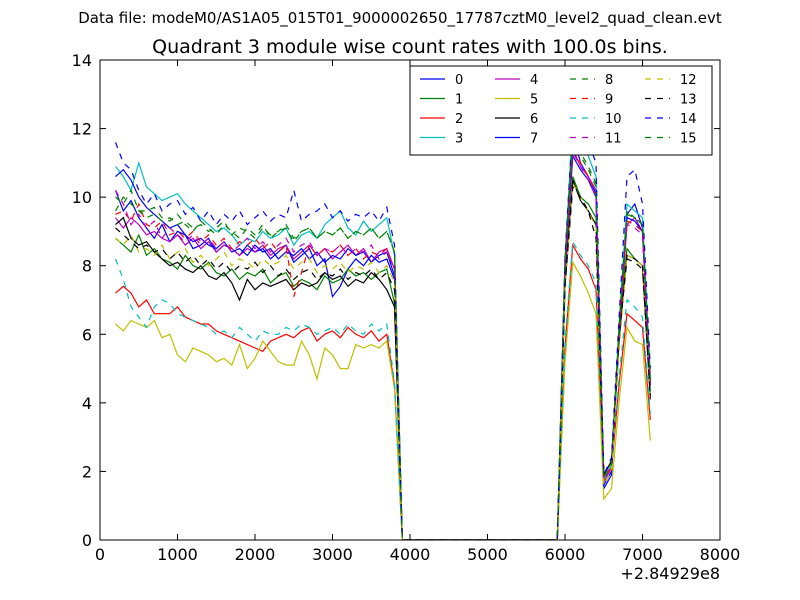  I want to click on legend-label-11: 11, so click(613, 139).